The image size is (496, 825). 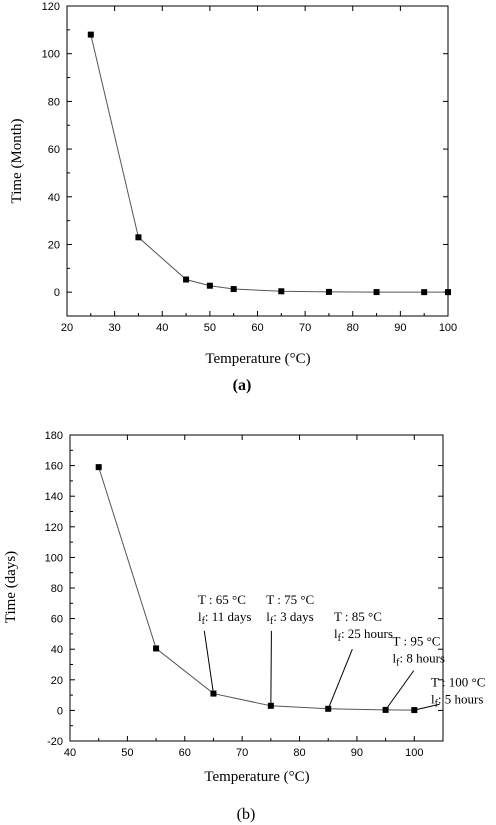 I want to click on panel-label-b: (b), so click(x=246, y=814).